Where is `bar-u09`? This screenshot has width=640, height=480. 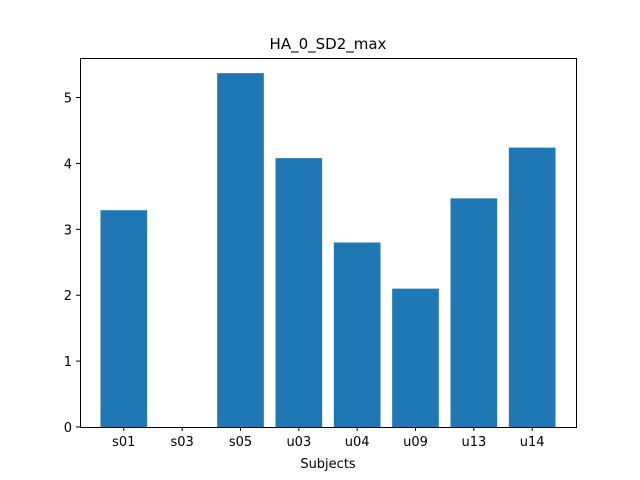 bar-u09 is located at coordinates (415, 357).